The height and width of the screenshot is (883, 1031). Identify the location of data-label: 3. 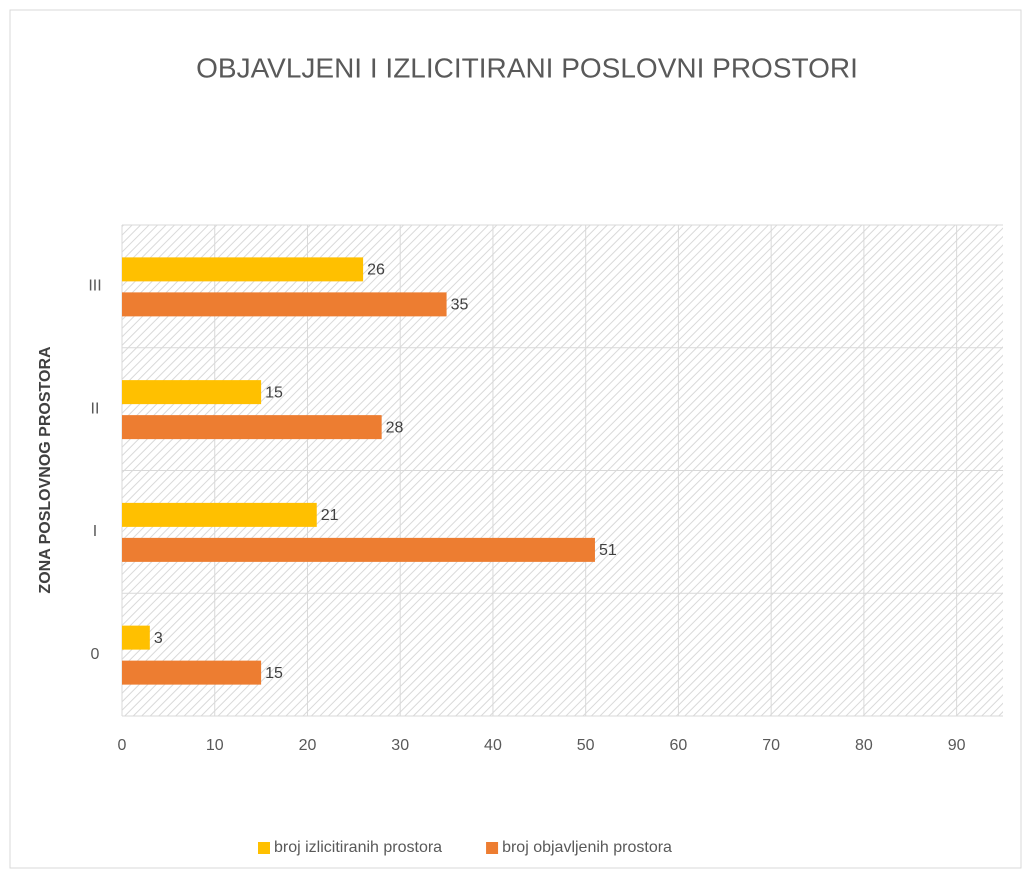
(158, 638).